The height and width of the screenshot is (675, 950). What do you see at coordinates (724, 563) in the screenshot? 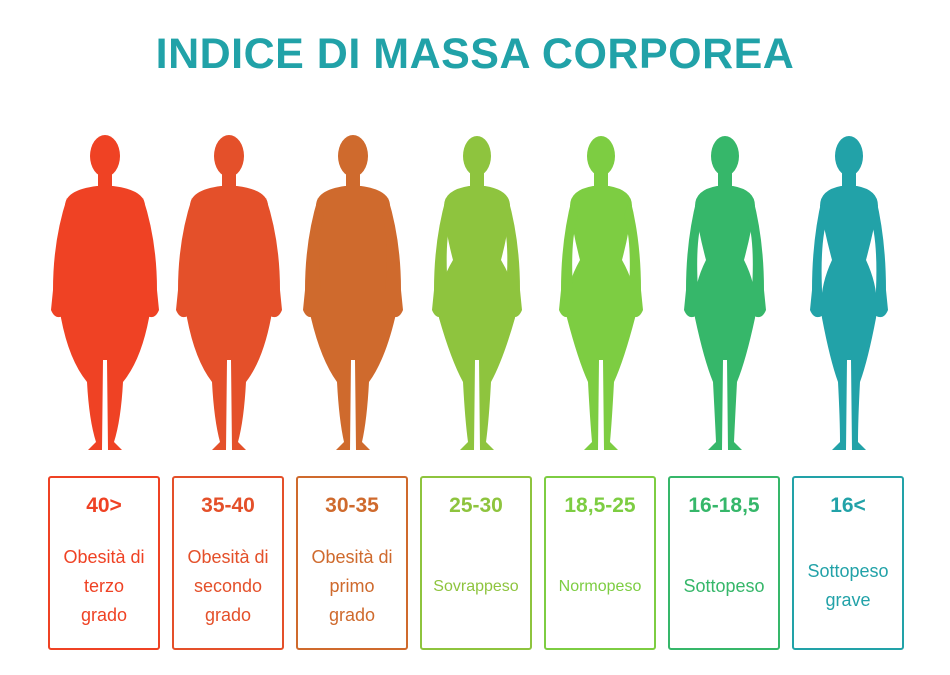
I see `bmi-card-underweight: 16-18,5 Sottopeso` at bounding box center [724, 563].